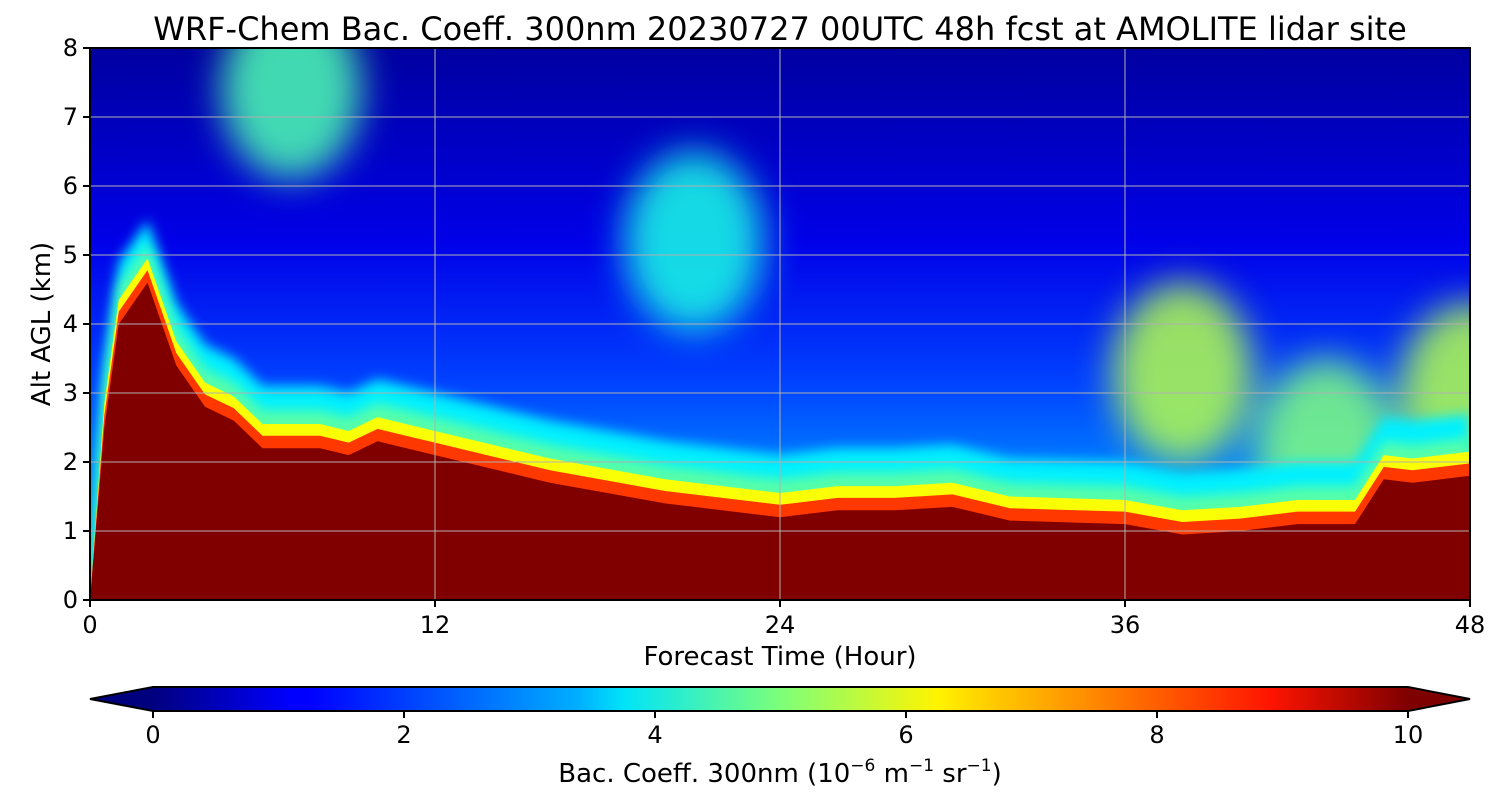 The height and width of the screenshot is (800, 1500). What do you see at coordinates (1470, 625) in the screenshot?
I see `x-tick-label: 48` at bounding box center [1470, 625].